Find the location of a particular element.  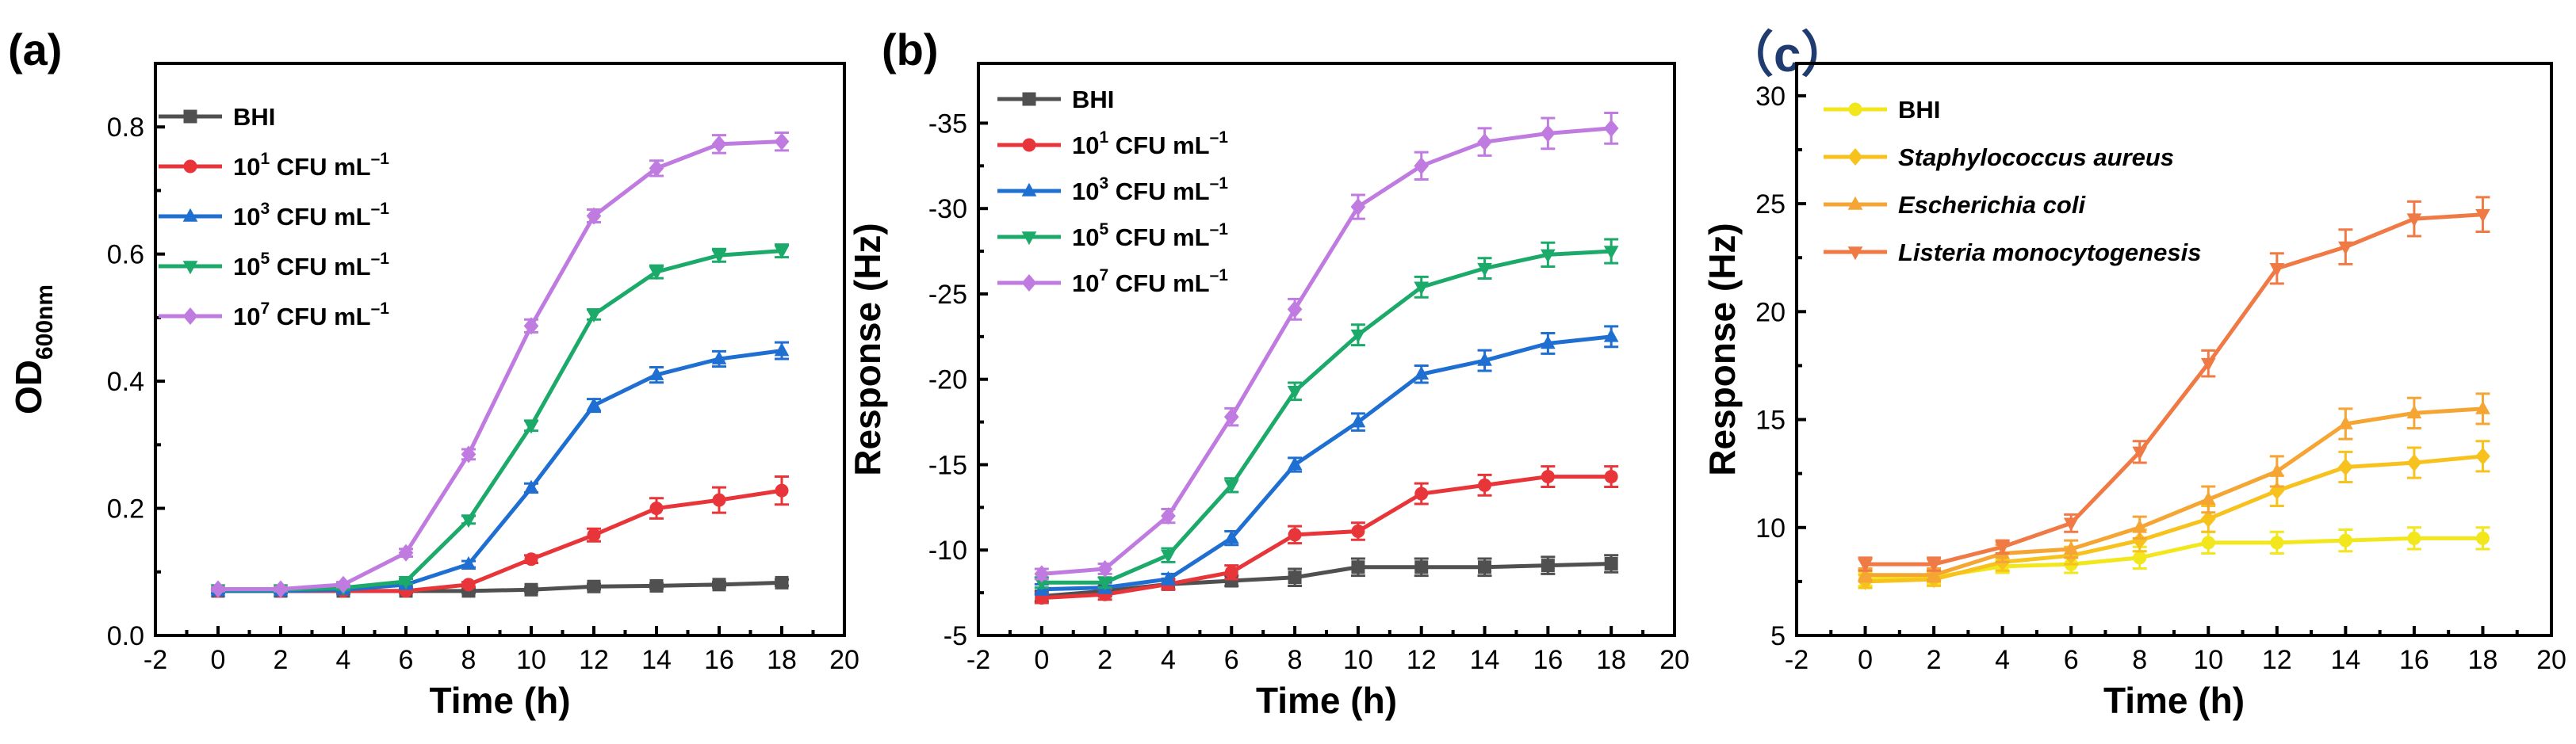

y-tick-label: 10 is located at coordinates (1770, 528).